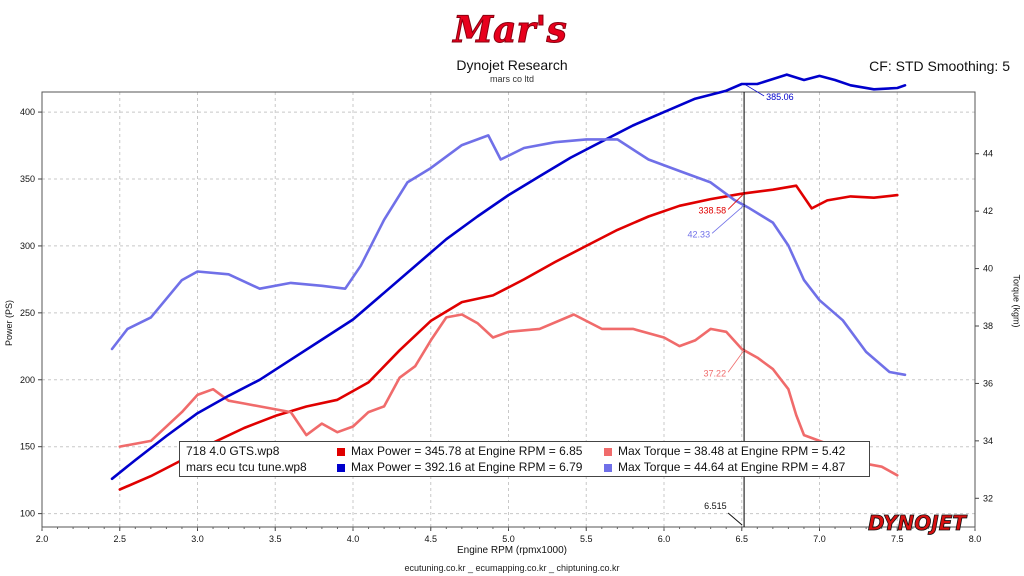  I want to click on x-axis-label: Engine RPM (rpmx1000), so click(512, 550).